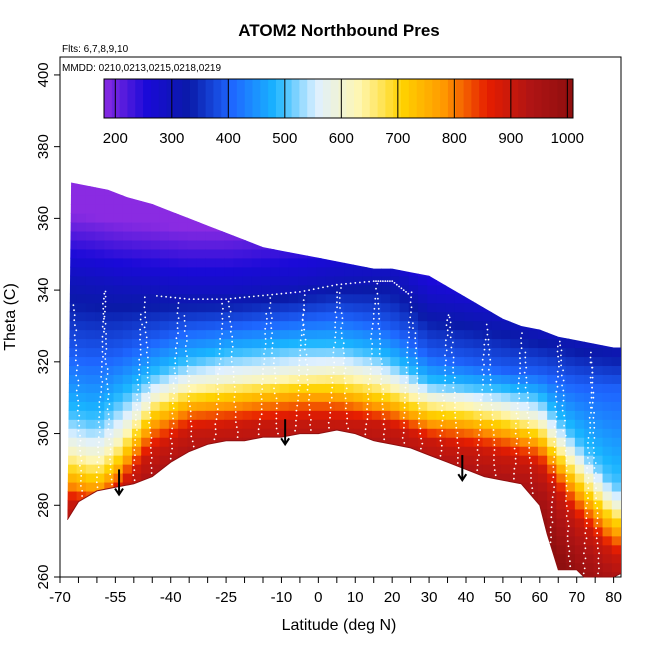  I want to click on colorbar-frame, so click(338, 98).